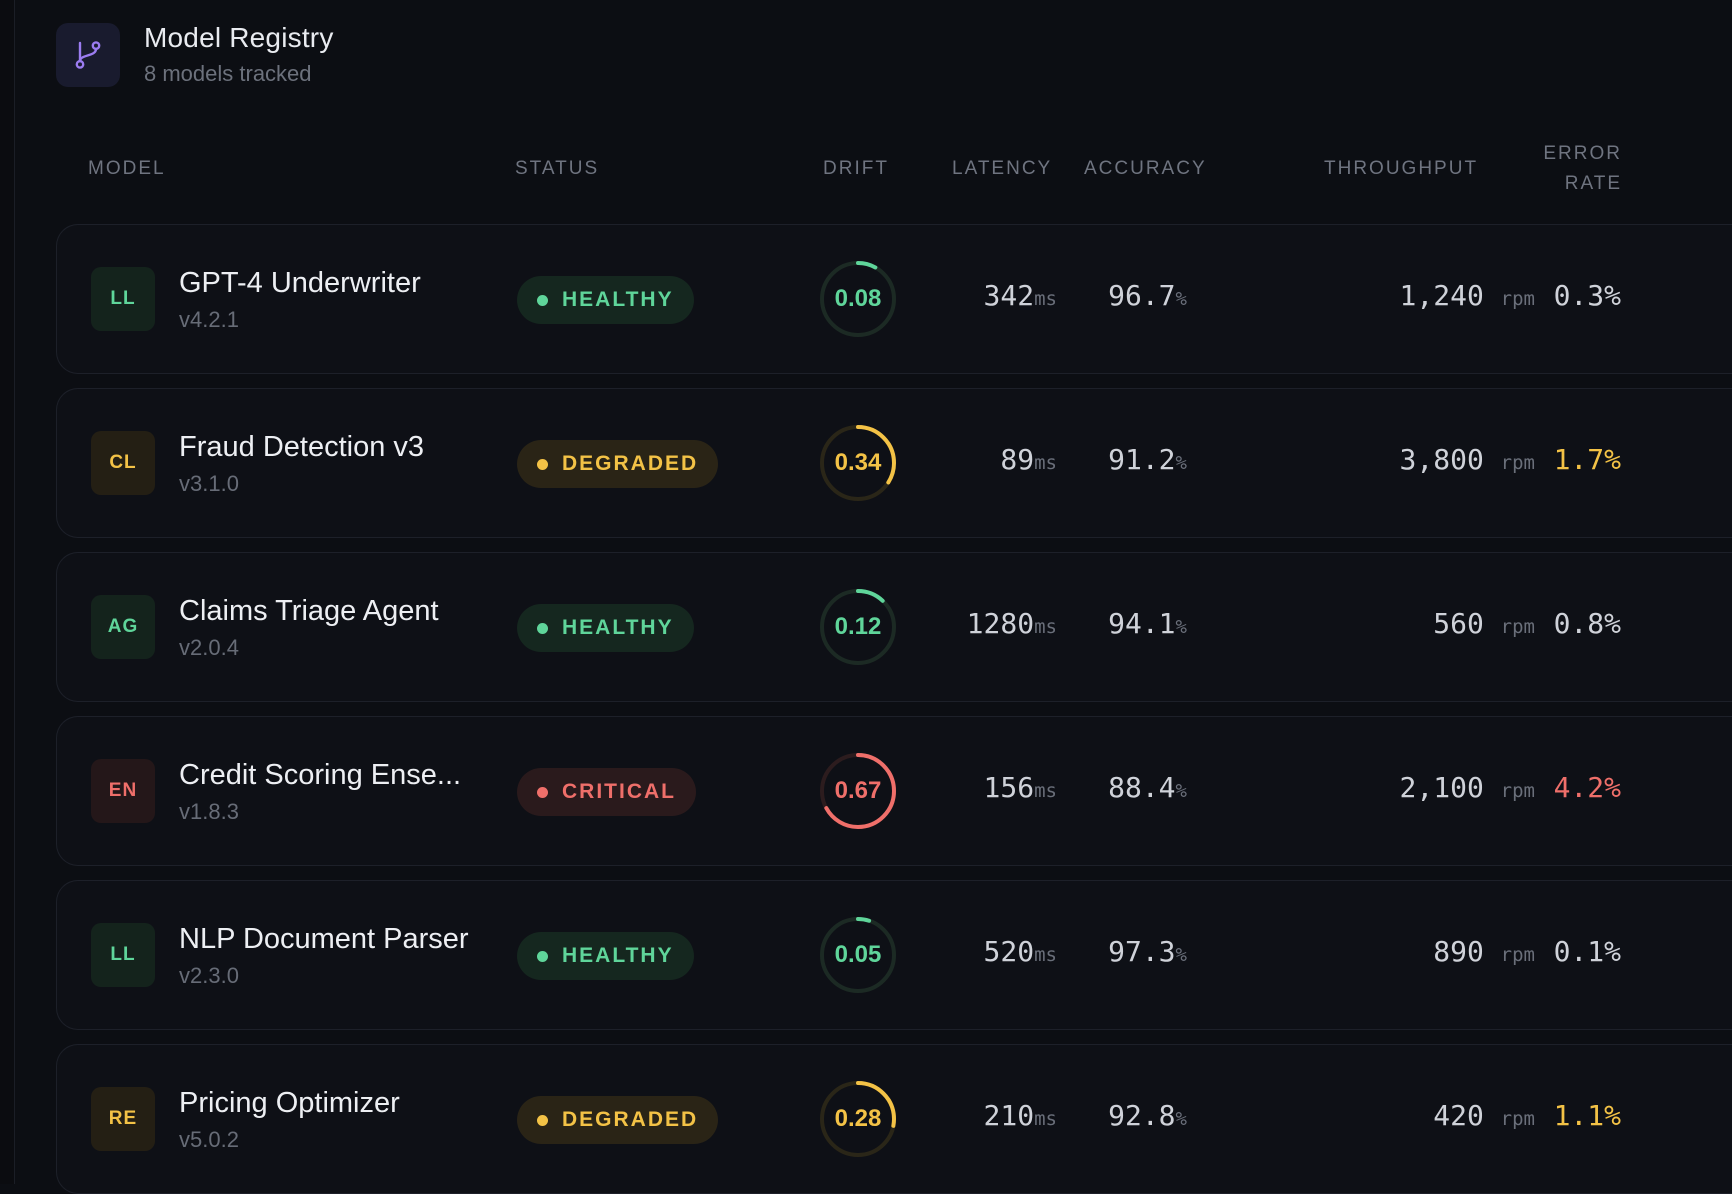  What do you see at coordinates (1142, 1115) in the screenshot?
I see `accuracy-value: 92.8` at bounding box center [1142, 1115].